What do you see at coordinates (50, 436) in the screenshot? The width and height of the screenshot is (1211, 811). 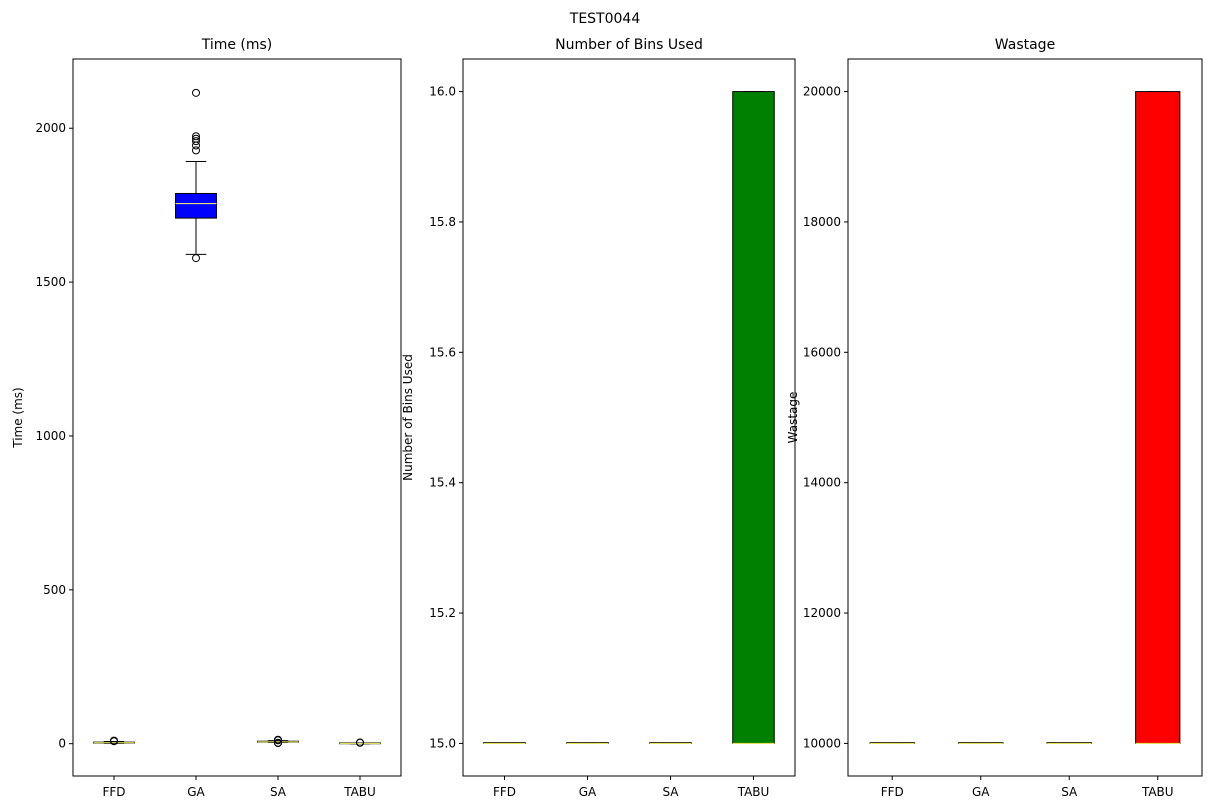 I see `y-tick-label: 1000` at bounding box center [50, 436].